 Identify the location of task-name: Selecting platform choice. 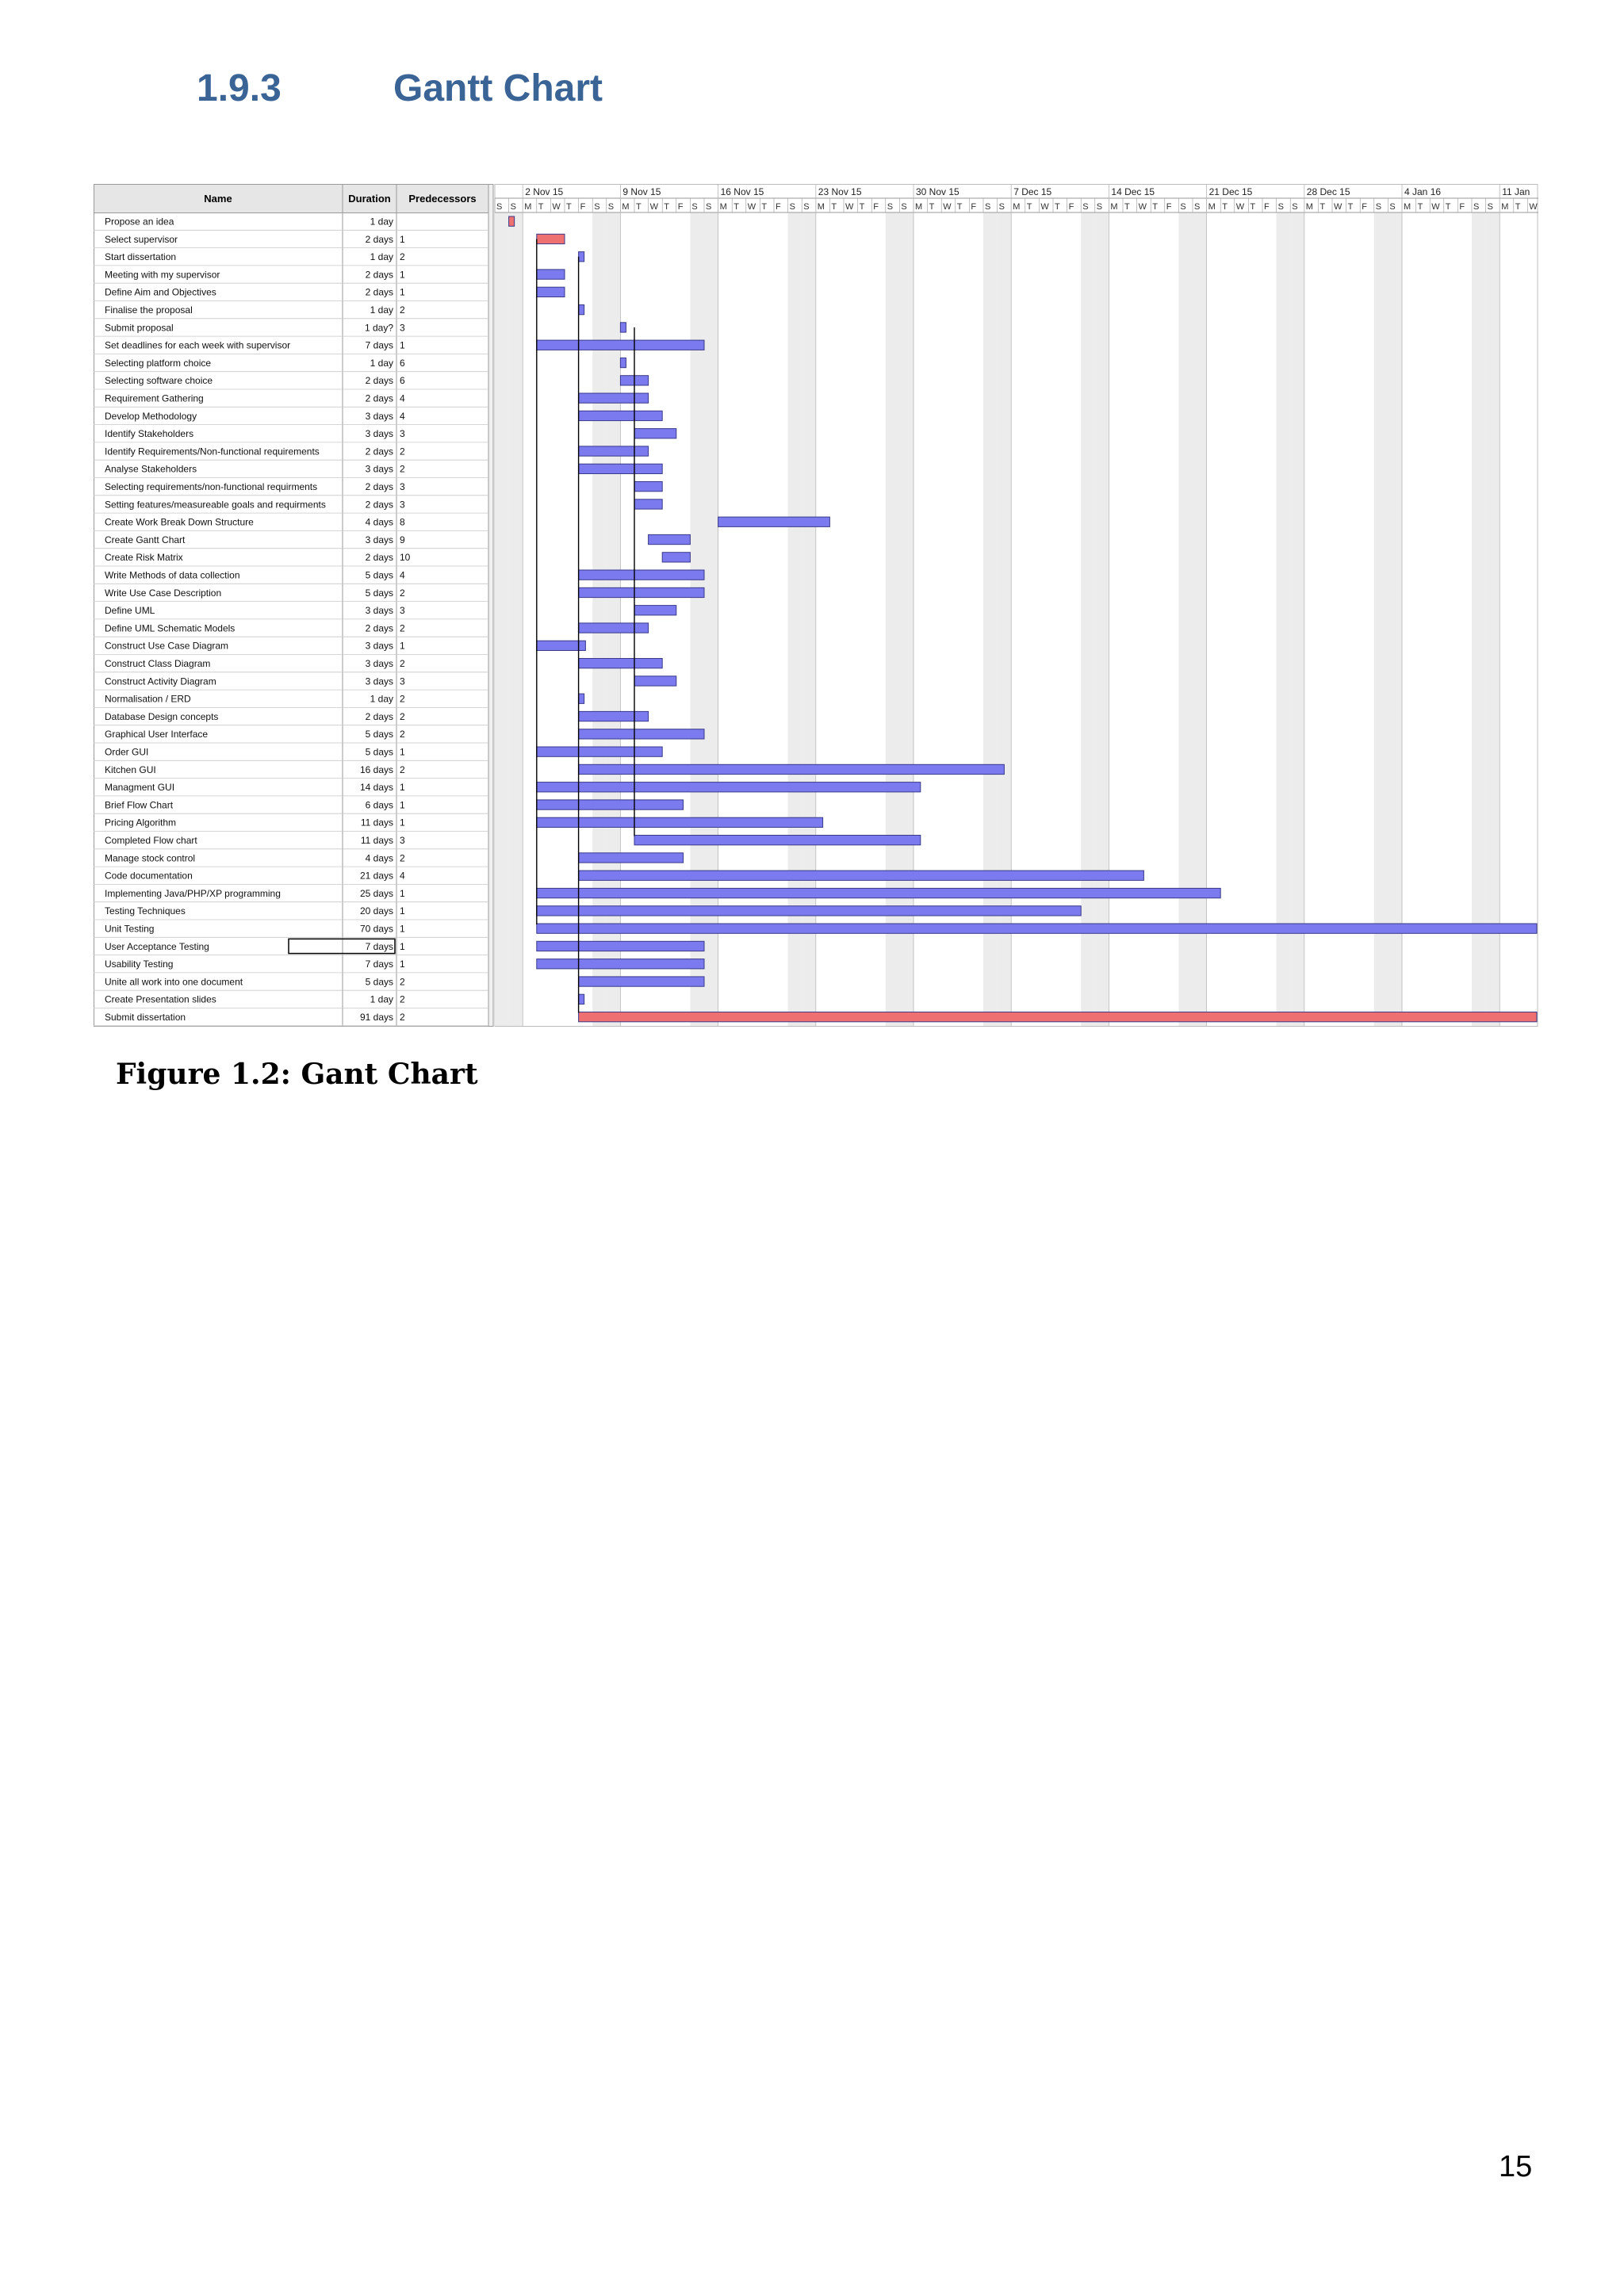
(158, 364).